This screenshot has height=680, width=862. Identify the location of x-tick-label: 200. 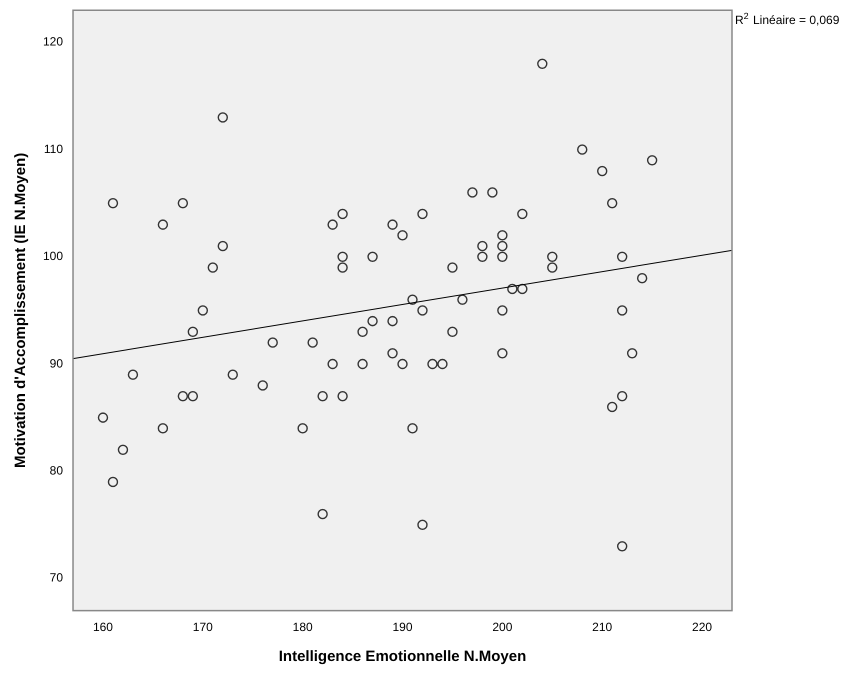
(502, 627).